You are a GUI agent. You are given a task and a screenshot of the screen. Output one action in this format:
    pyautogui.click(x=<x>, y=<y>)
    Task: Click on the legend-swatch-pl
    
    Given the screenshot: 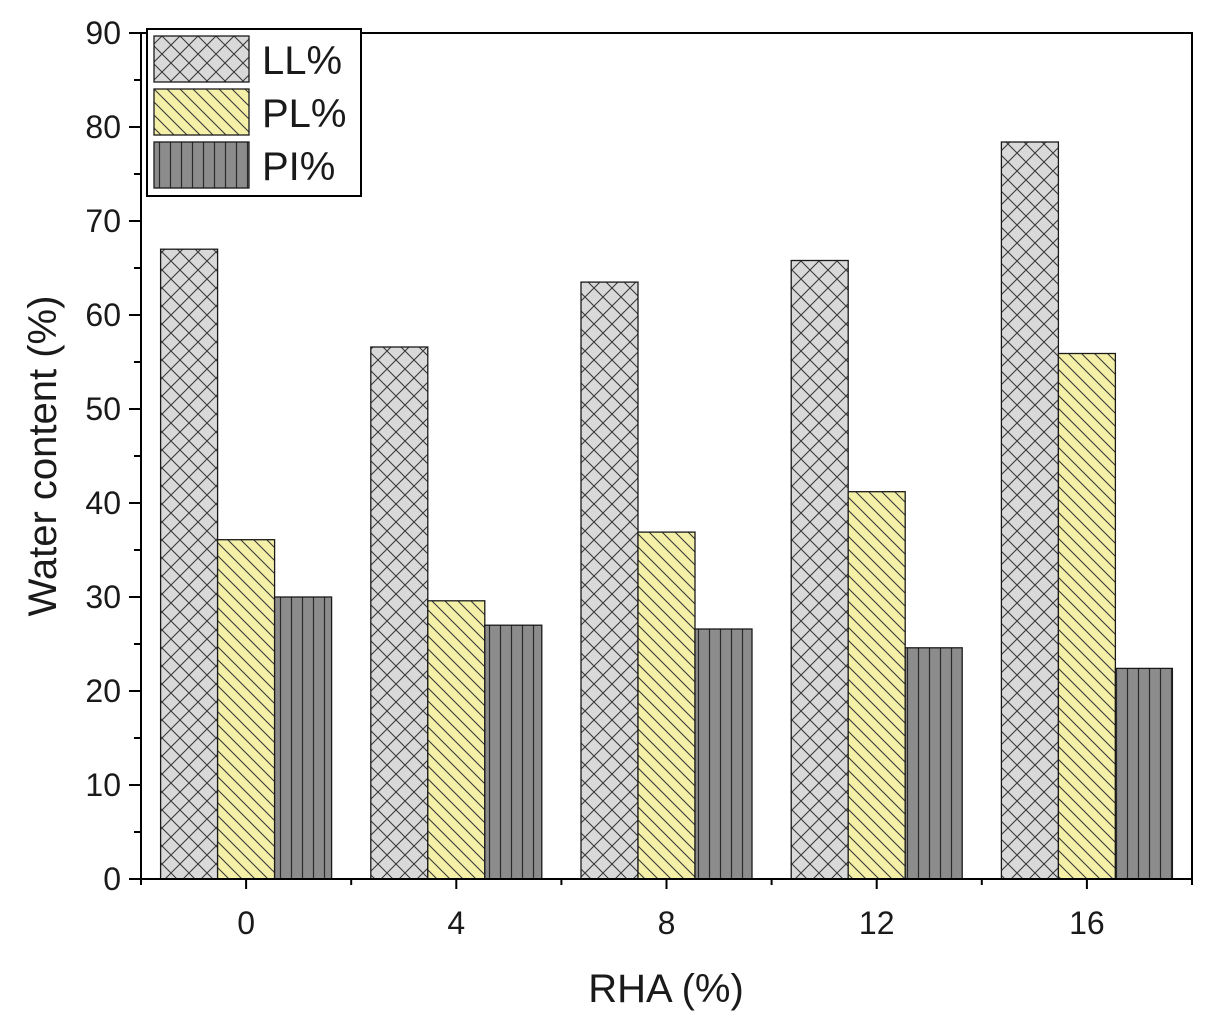 What is the action you would take?
    pyautogui.click(x=201, y=112)
    